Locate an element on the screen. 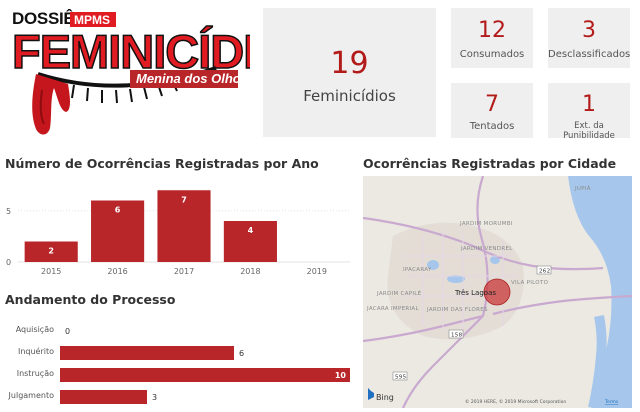  y-tick-label: 5 is located at coordinates (8, 211).